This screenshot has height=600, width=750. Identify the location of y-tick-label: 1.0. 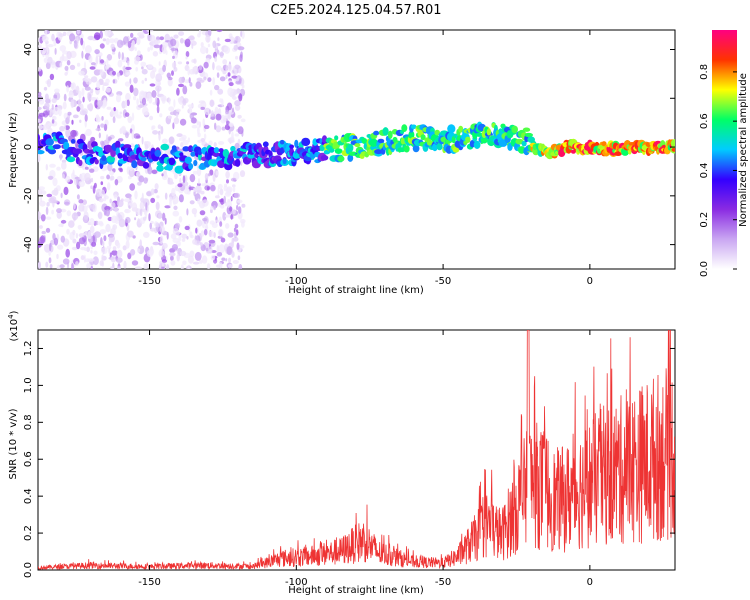
(28, 385).